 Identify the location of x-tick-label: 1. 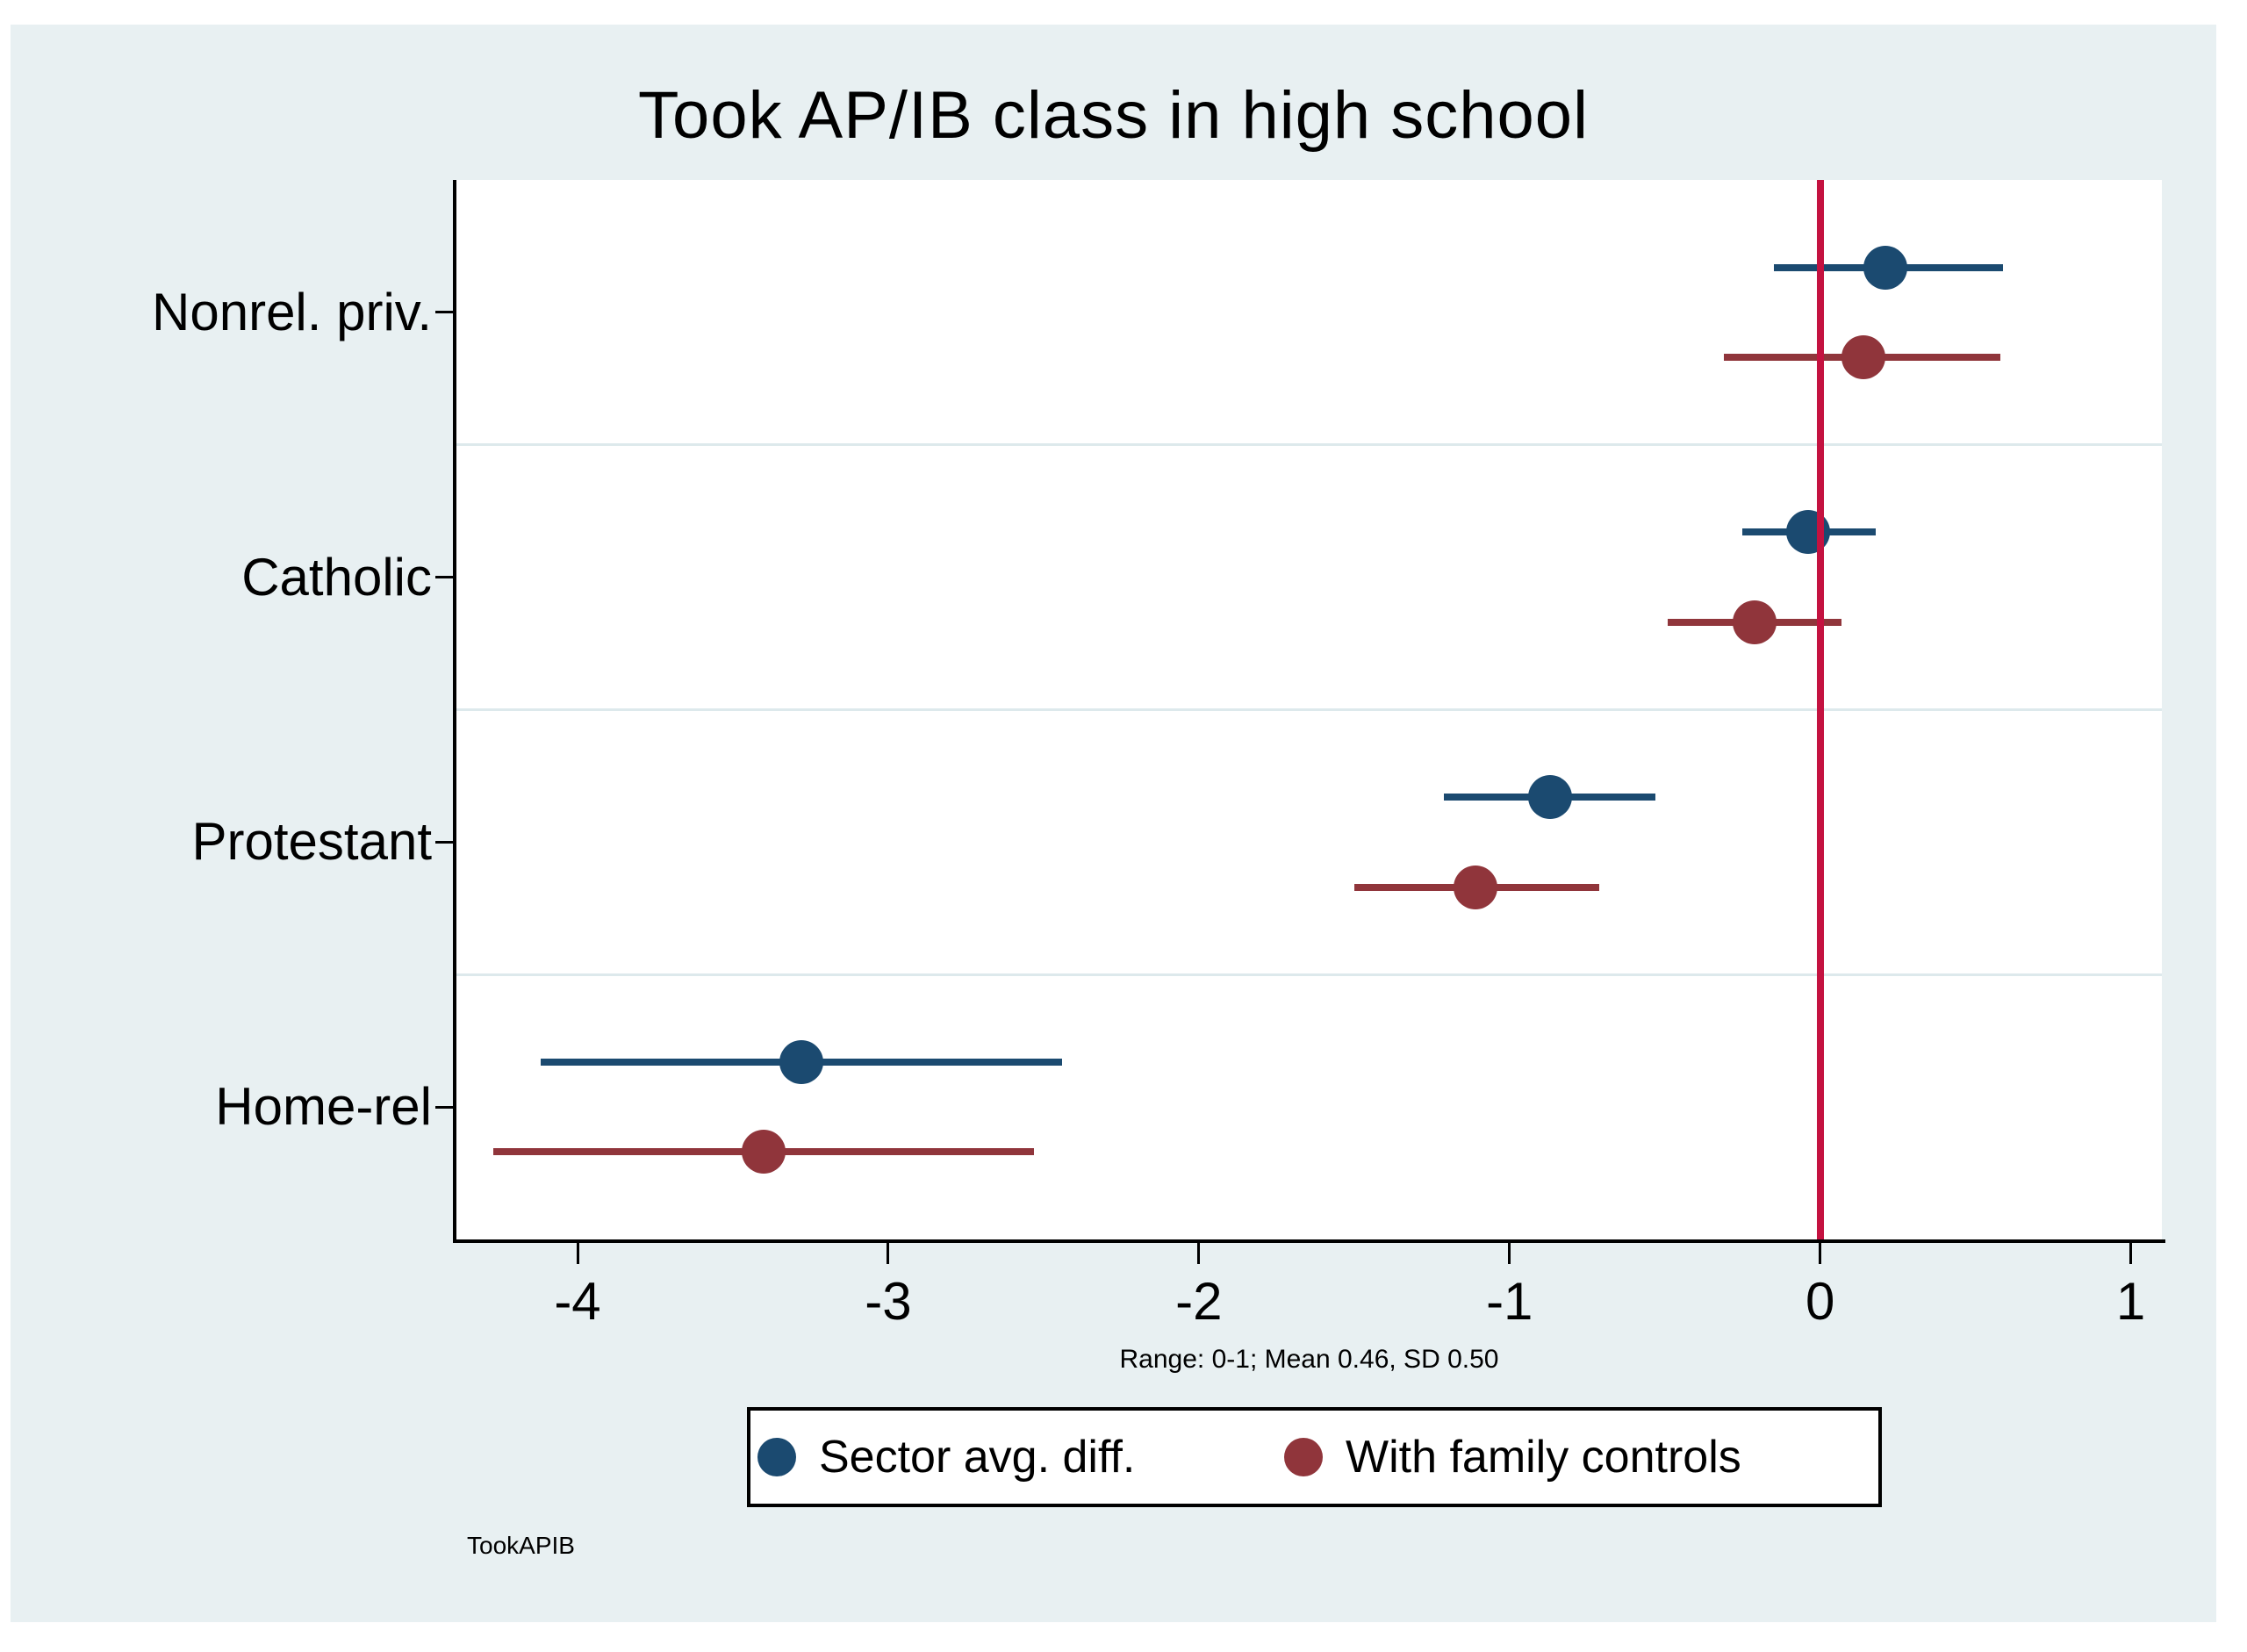
(2130, 1301).